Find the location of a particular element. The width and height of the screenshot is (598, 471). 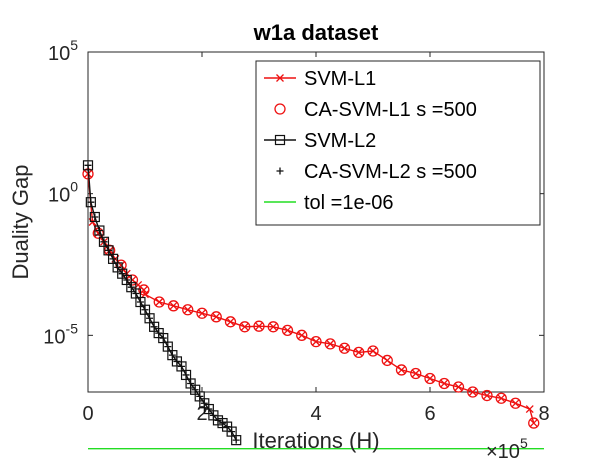

x-axis-label: Iterations (H) is located at coordinates (315, 440).